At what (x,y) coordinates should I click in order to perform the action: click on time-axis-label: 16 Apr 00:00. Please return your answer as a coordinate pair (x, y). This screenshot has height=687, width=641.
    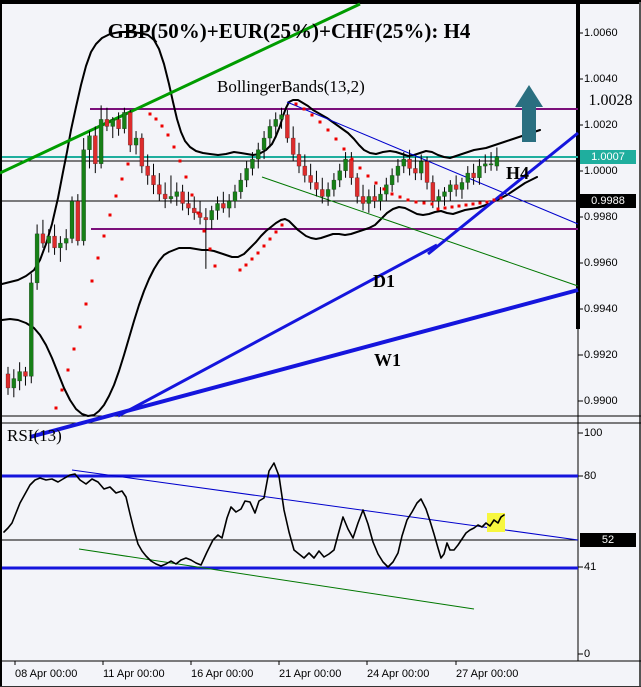
    Looking at the image, I should click on (222, 674).